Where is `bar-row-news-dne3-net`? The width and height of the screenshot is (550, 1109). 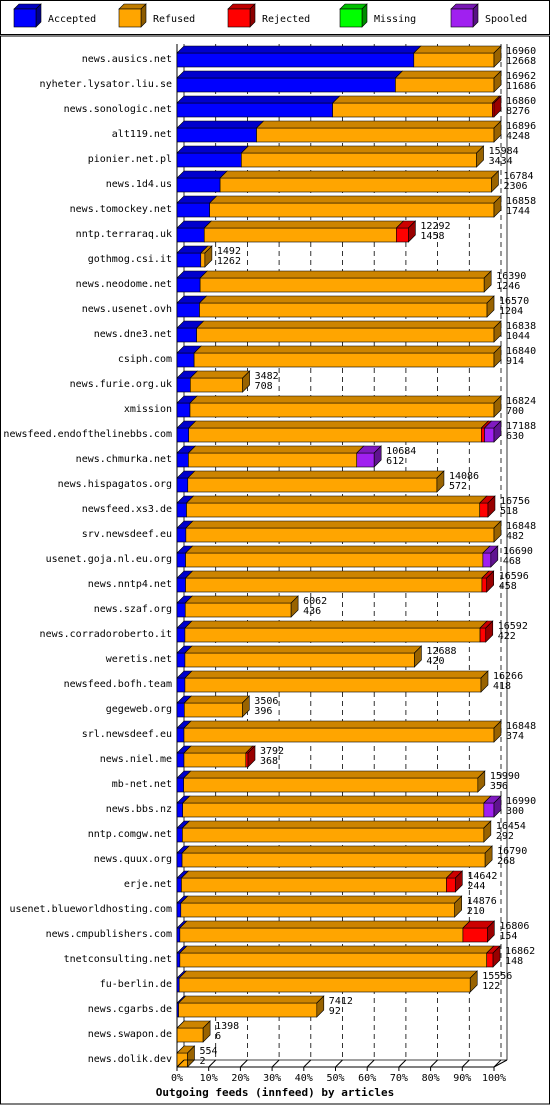
bar-row-news-dne3-net is located at coordinates (339, 331).